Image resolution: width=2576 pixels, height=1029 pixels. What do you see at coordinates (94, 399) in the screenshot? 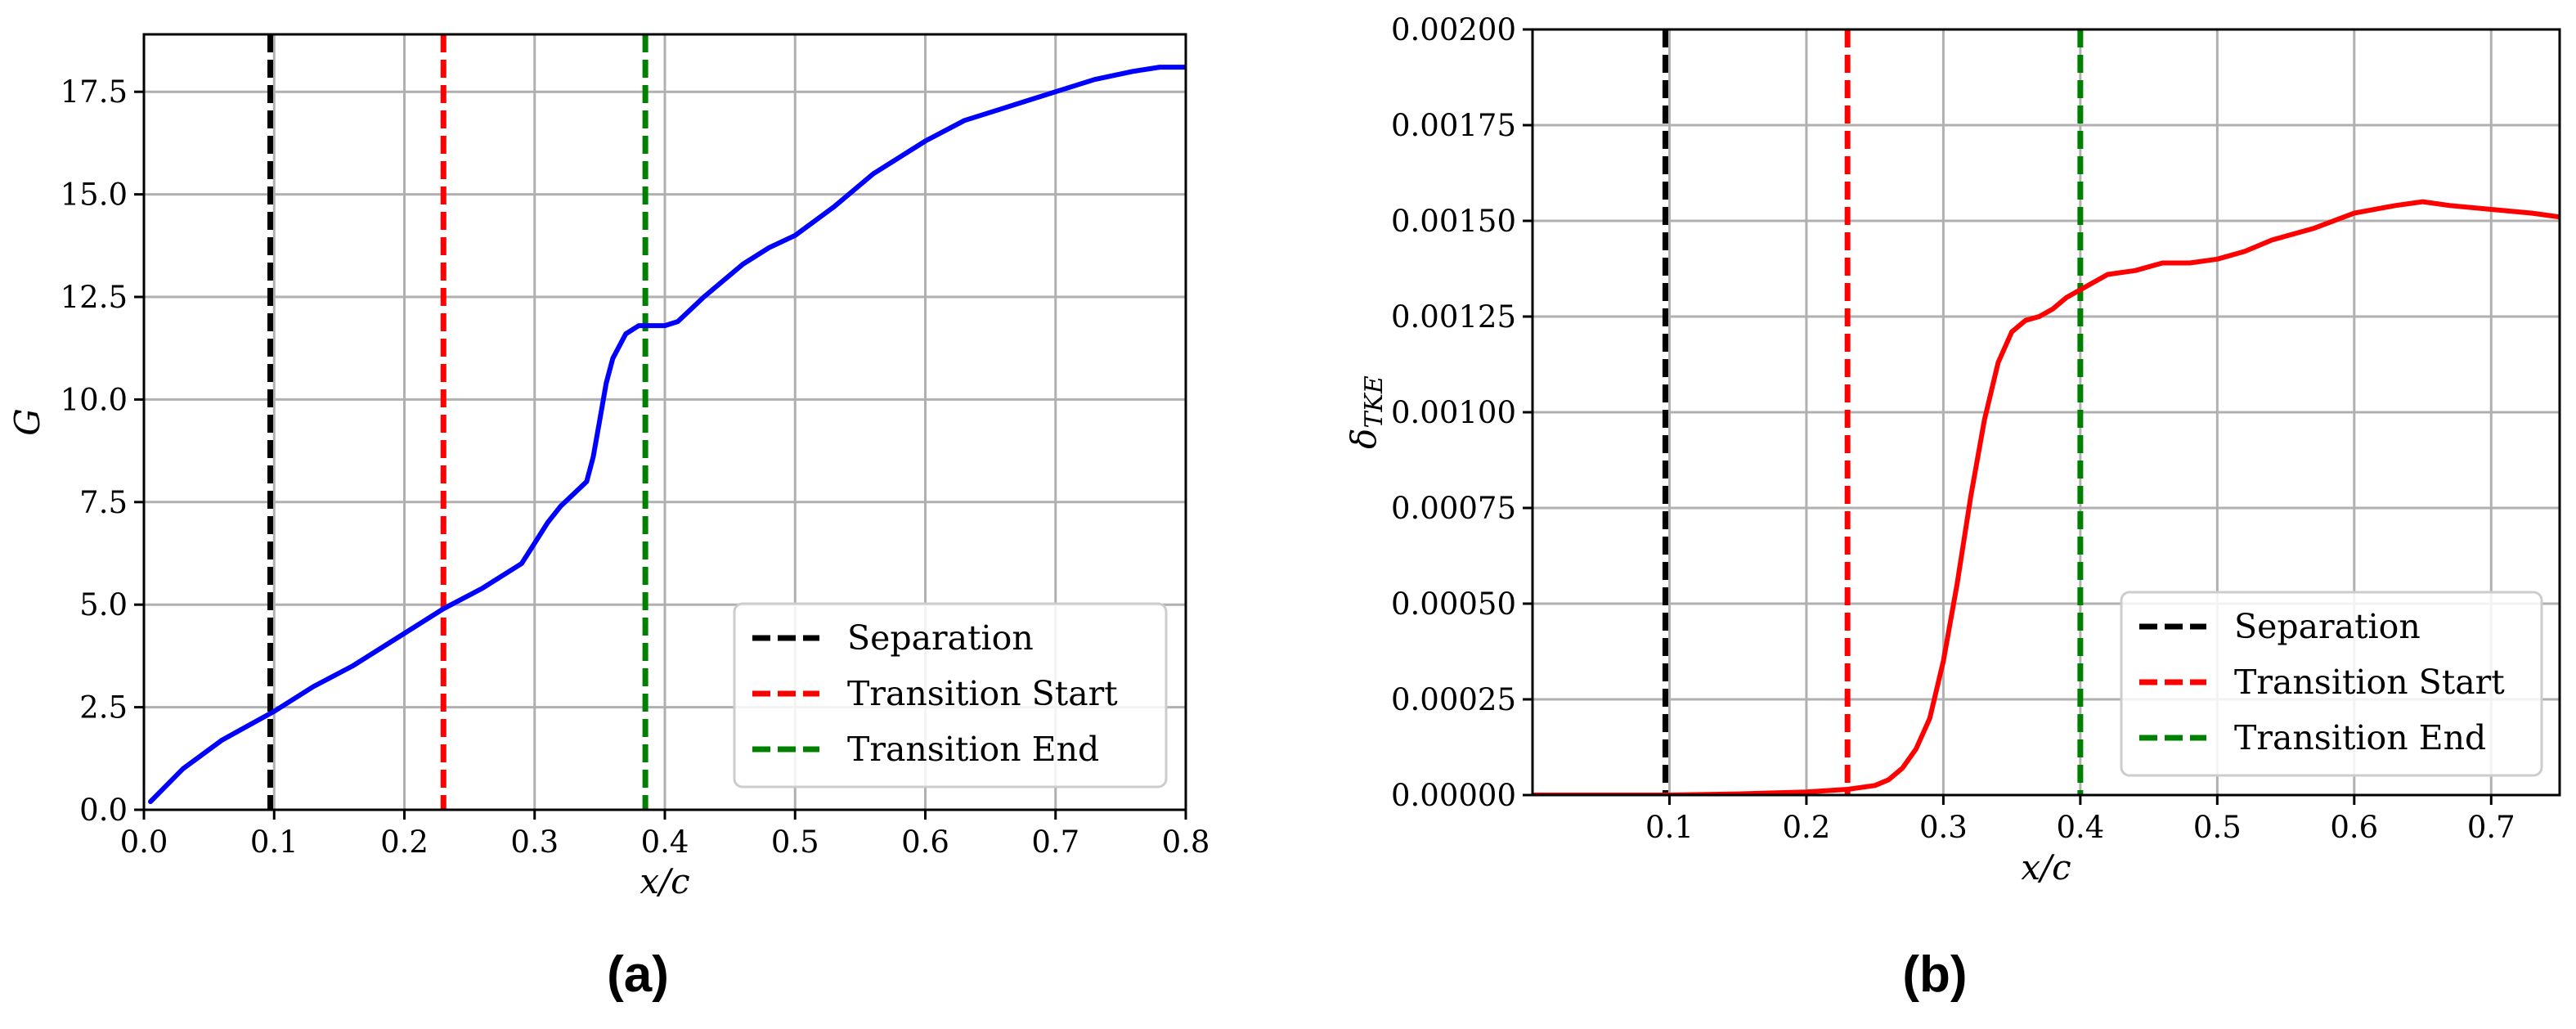
I see `y-tick-label: 10.0` at bounding box center [94, 399].